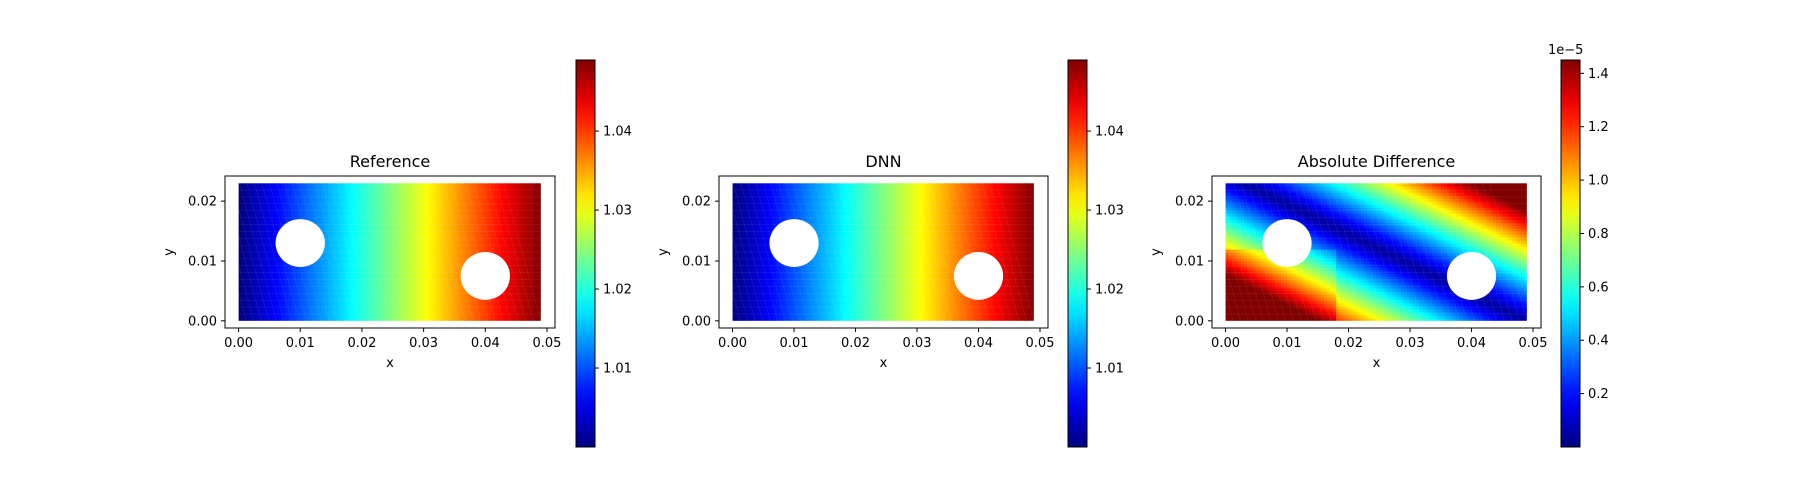  I want to click on colorbar-tick-label: 0.2, so click(1598, 394).